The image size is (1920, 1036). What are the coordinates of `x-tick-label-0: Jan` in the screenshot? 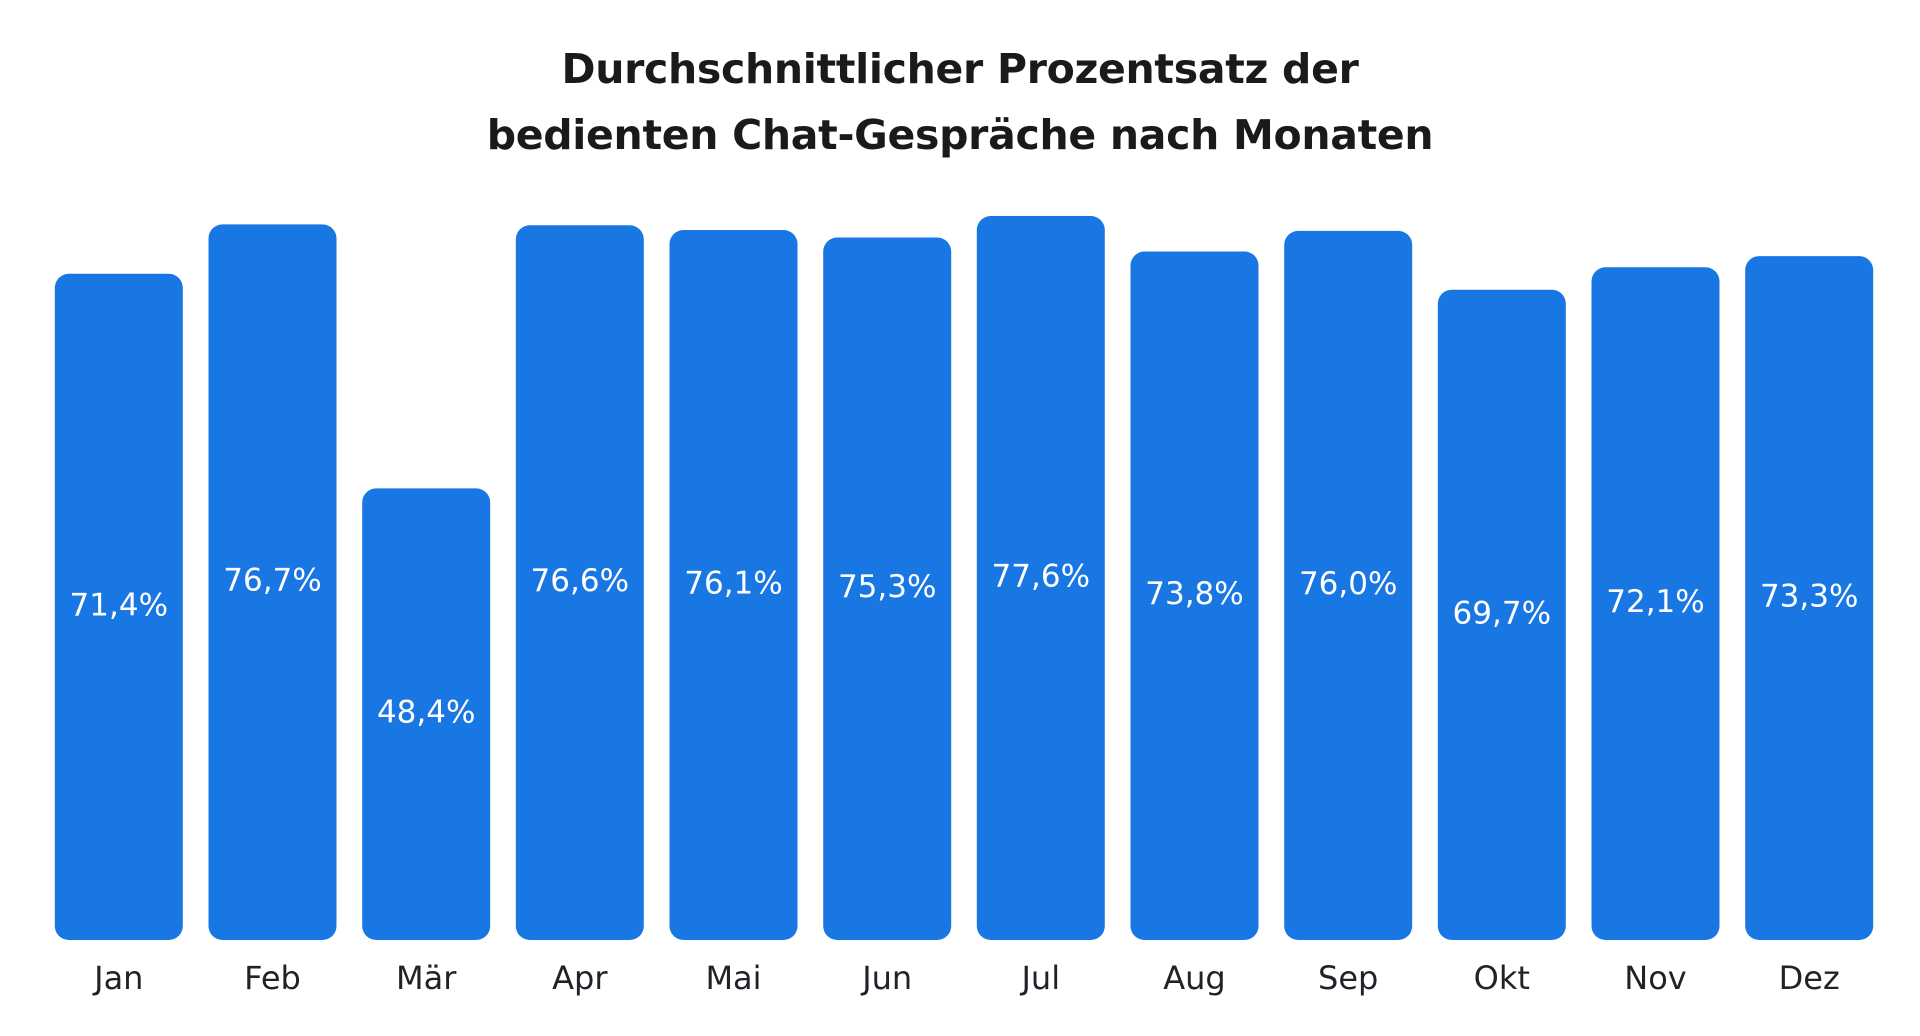 It's located at (117, 978).